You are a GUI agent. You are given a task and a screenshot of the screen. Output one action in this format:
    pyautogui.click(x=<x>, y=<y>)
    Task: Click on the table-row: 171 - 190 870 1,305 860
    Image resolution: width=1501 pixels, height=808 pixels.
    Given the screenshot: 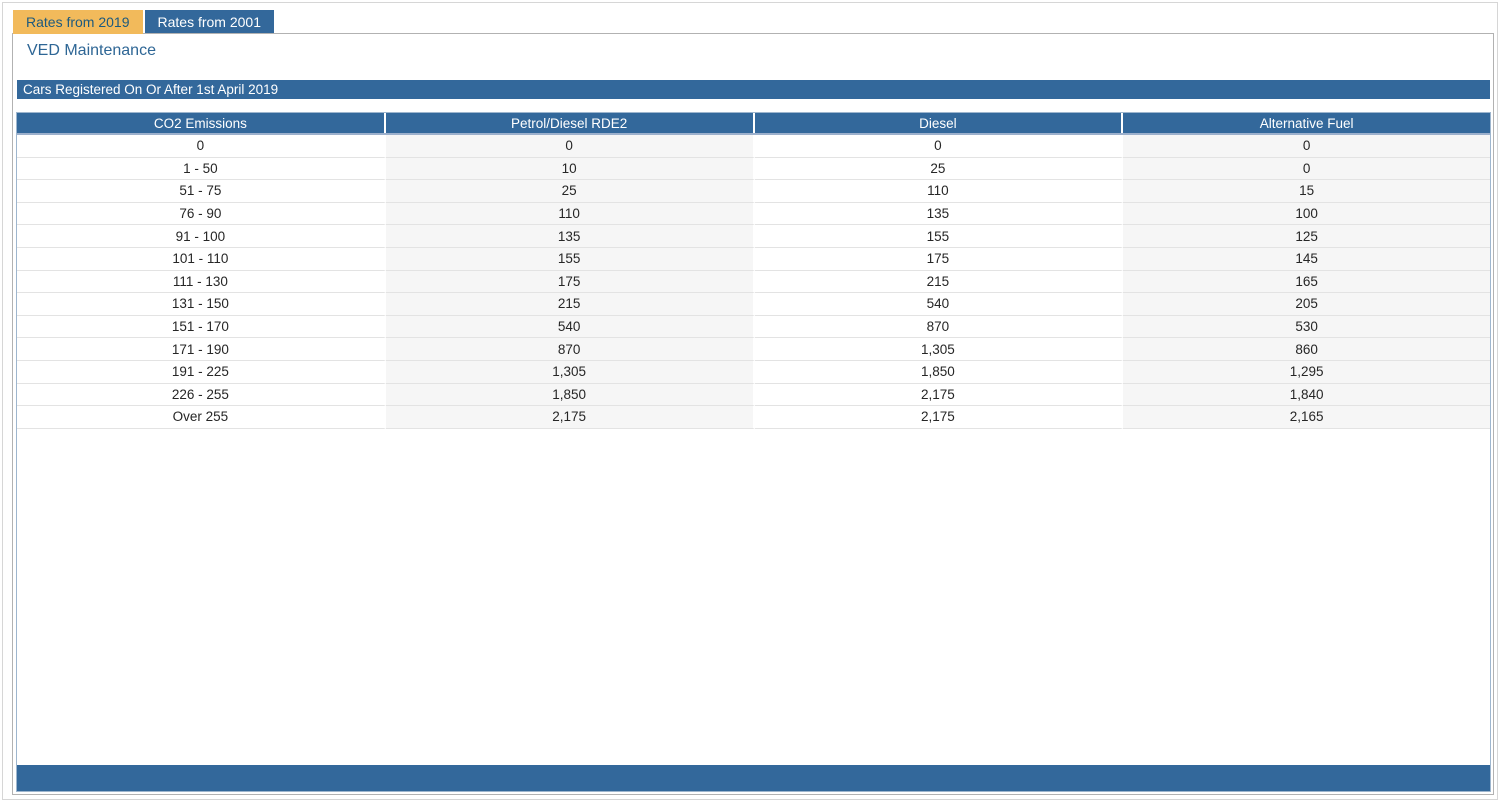 What is the action you would take?
    pyautogui.click(x=753, y=349)
    